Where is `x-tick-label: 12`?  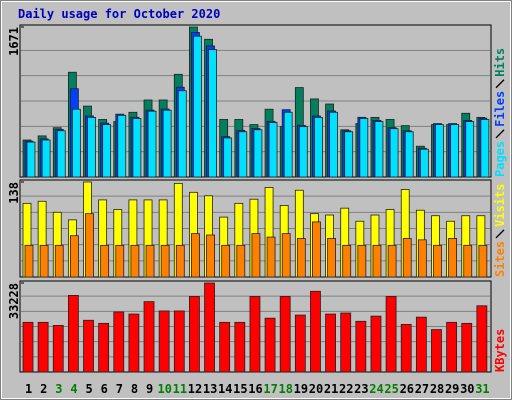
x-tick-label: 12 is located at coordinates (195, 389).